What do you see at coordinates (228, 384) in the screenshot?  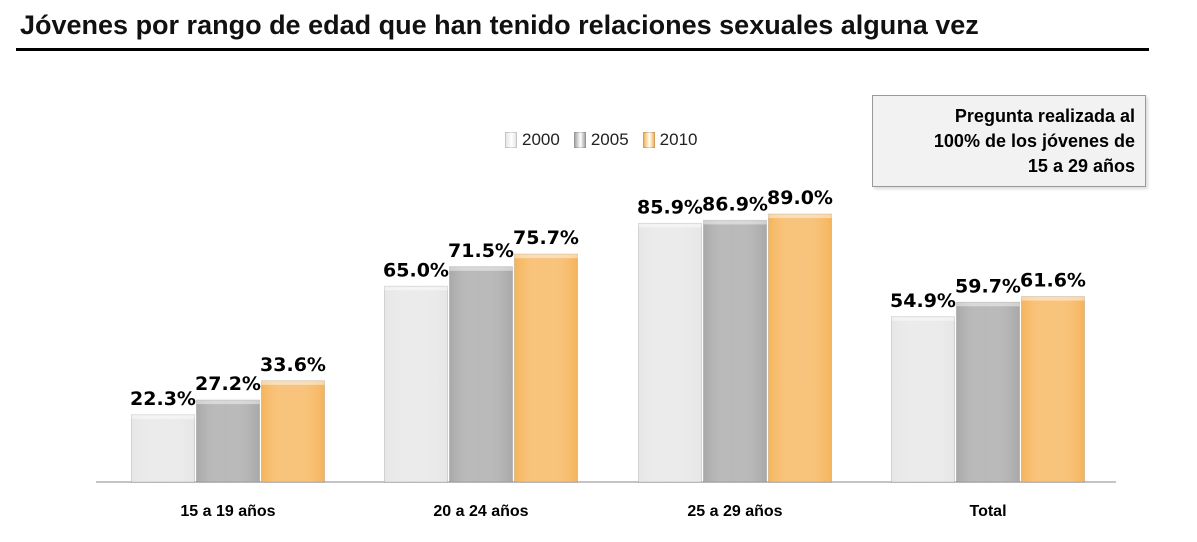 I see `value-label-2005-0: 27.2%` at bounding box center [228, 384].